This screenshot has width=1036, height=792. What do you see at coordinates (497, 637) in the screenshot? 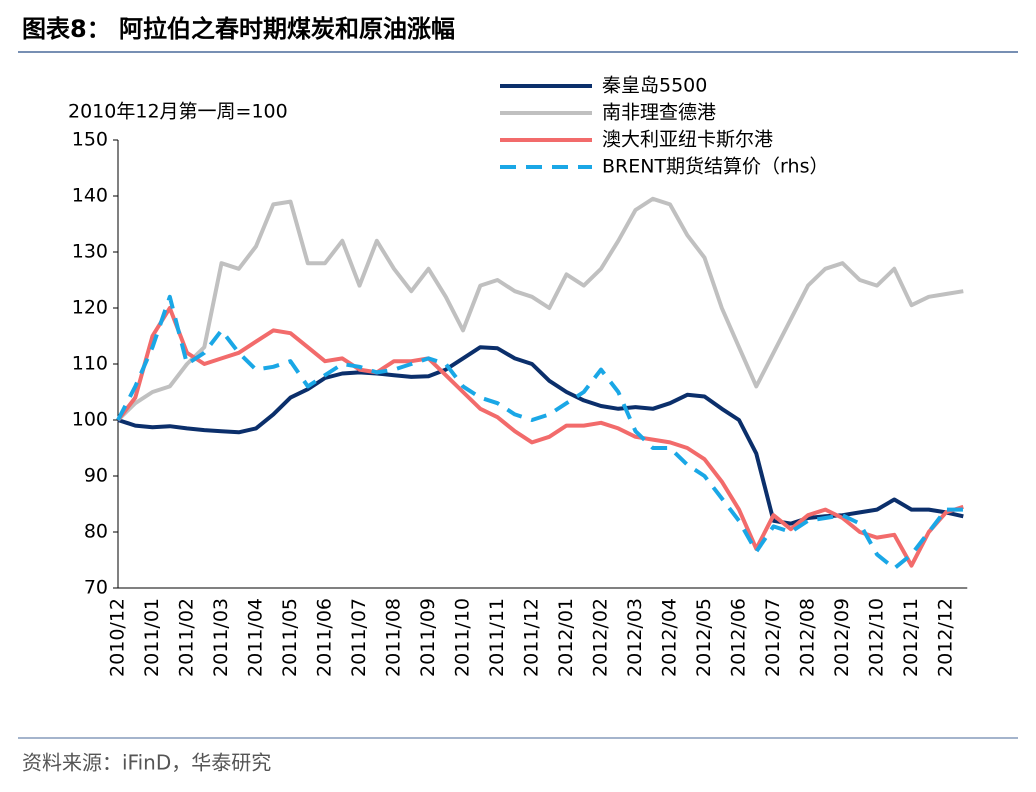
I see `x-tick-label: 2011/11` at bounding box center [497, 637].